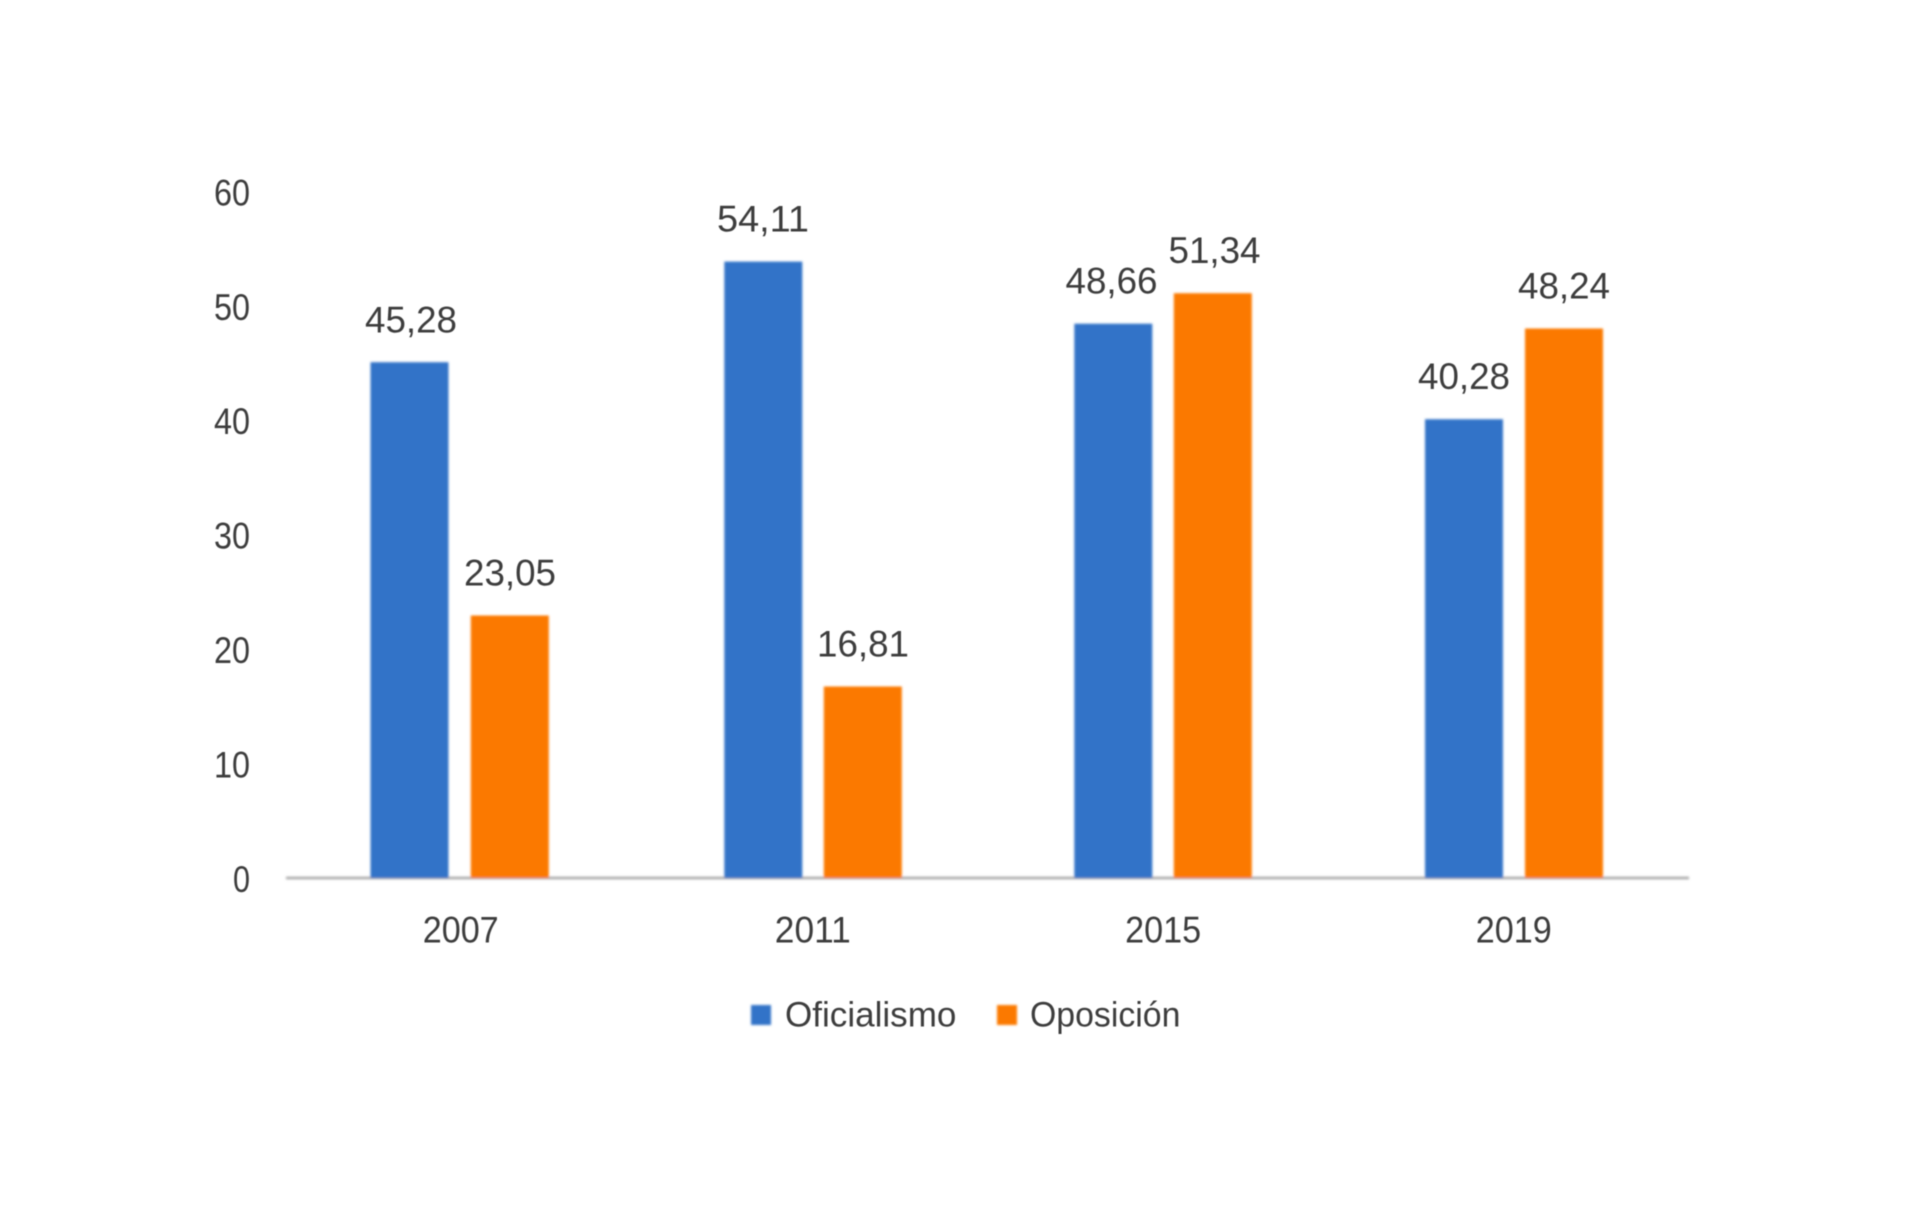 Image resolution: width=1920 pixels, height=1223 pixels. What do you see at coordinates (510, 573) in the screenshot?
I see `svg-text: 23,05` at bounding box center [510, 573].